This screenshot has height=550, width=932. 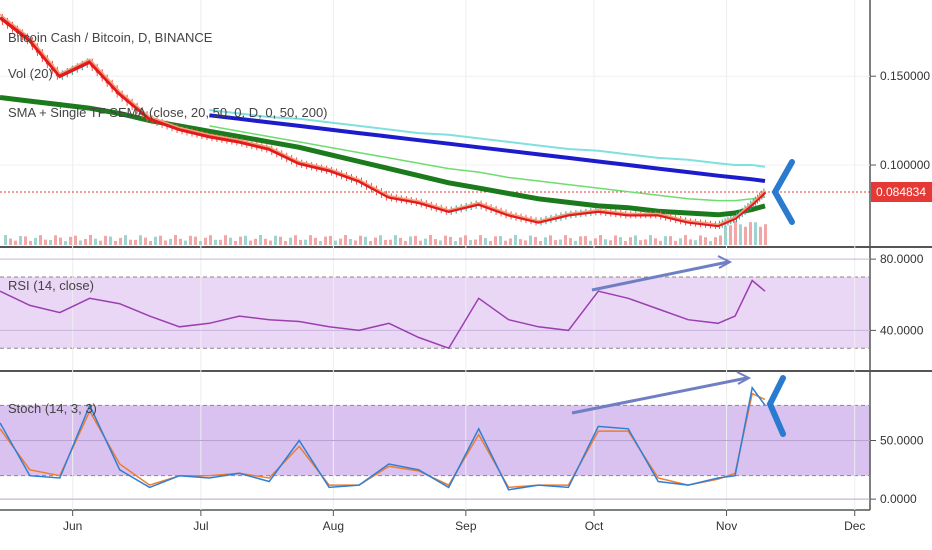 What do you see at coordinates (902, 441) in the screenshot?
I see `stoch-tick-label: 50.0000` at bounding box center [902, 441].